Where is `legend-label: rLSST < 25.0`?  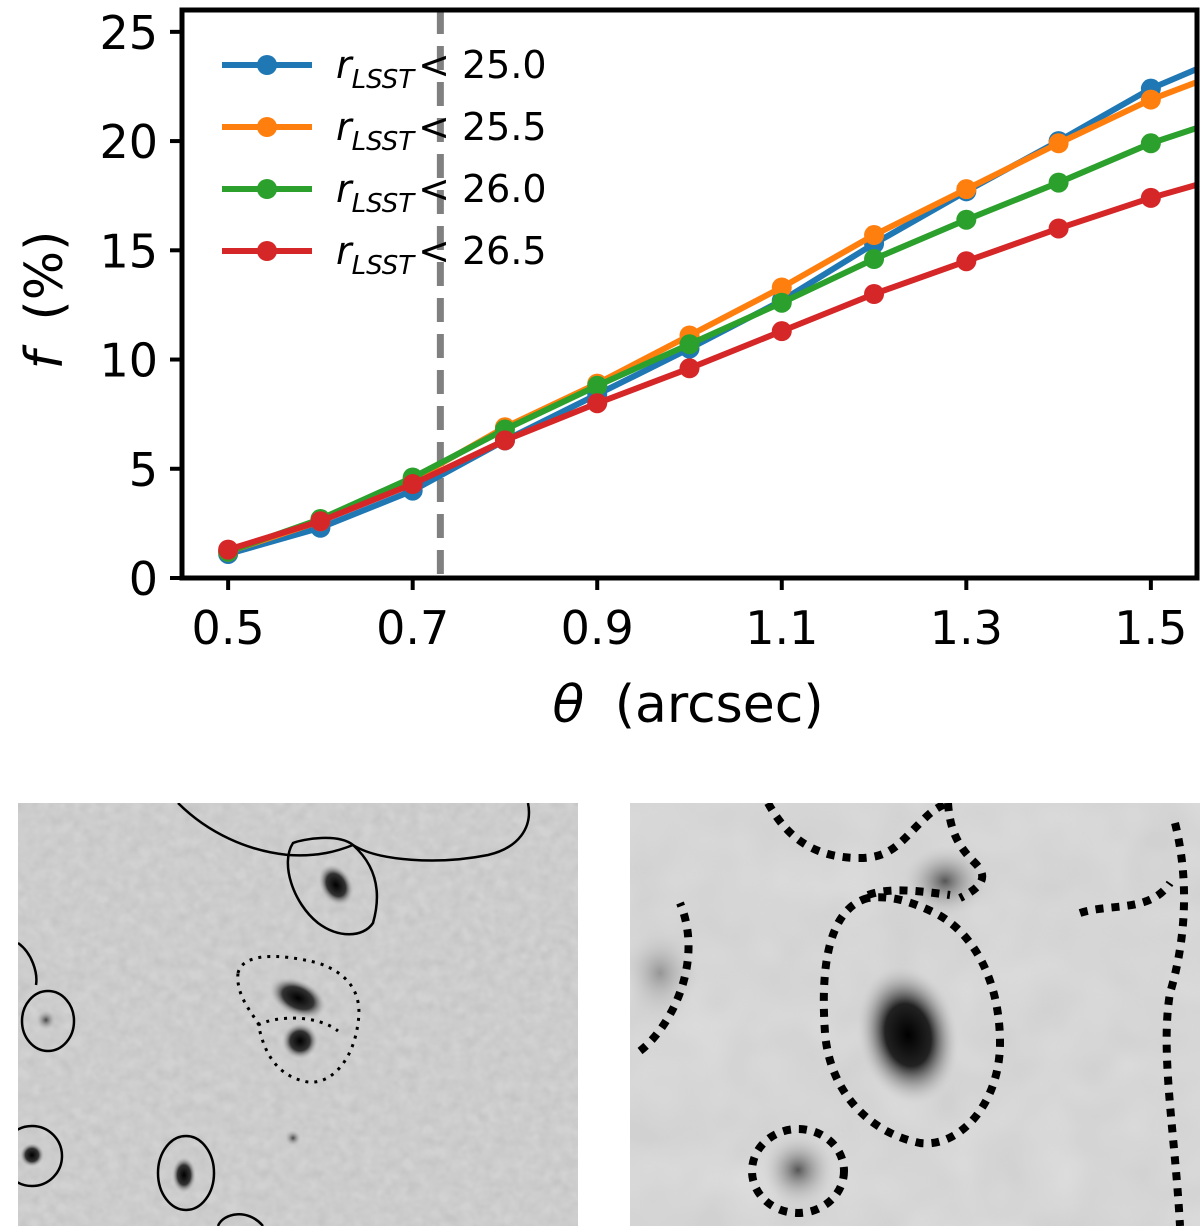 legend-label: rLSST < 25.0 is located at coordinates (441, 69).